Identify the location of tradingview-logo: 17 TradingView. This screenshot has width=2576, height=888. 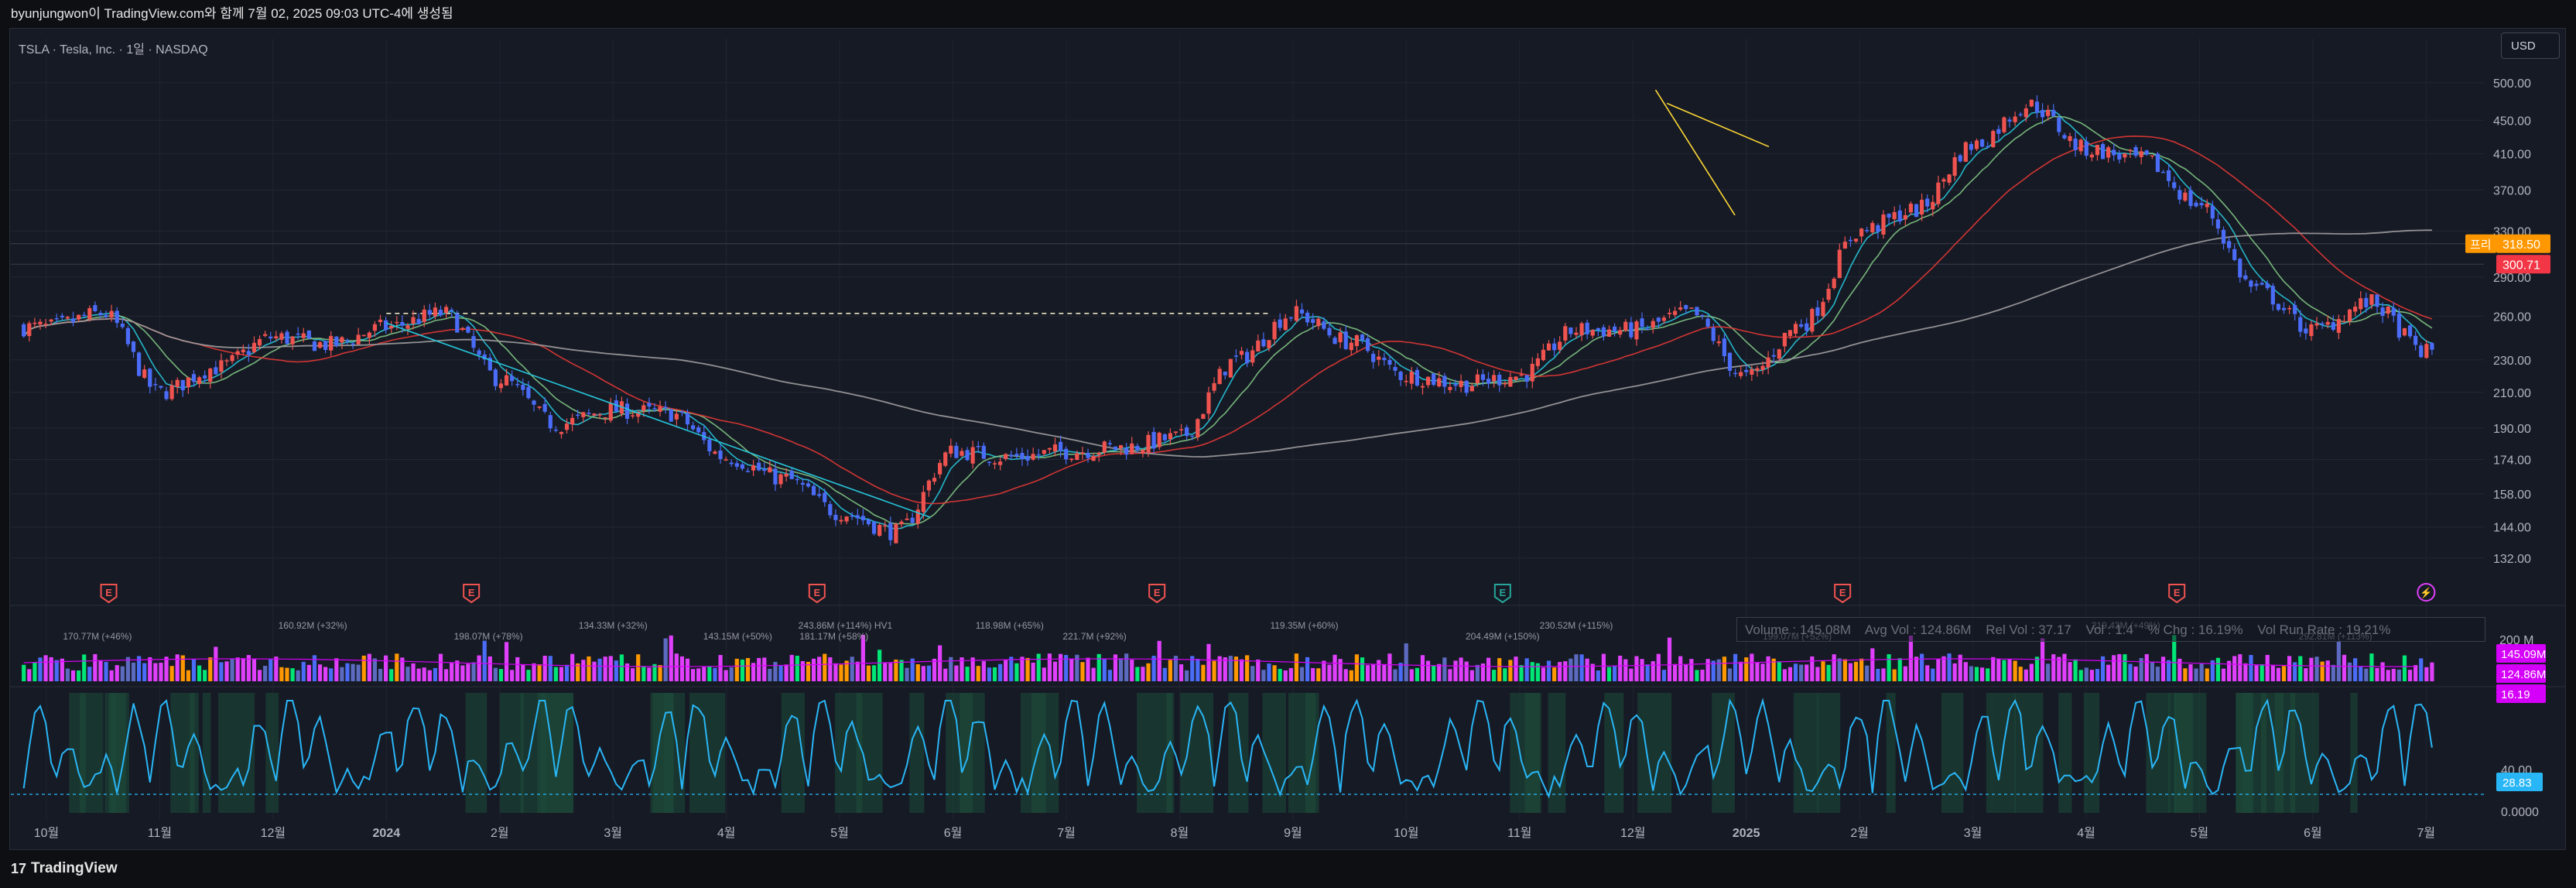
(64, 868).